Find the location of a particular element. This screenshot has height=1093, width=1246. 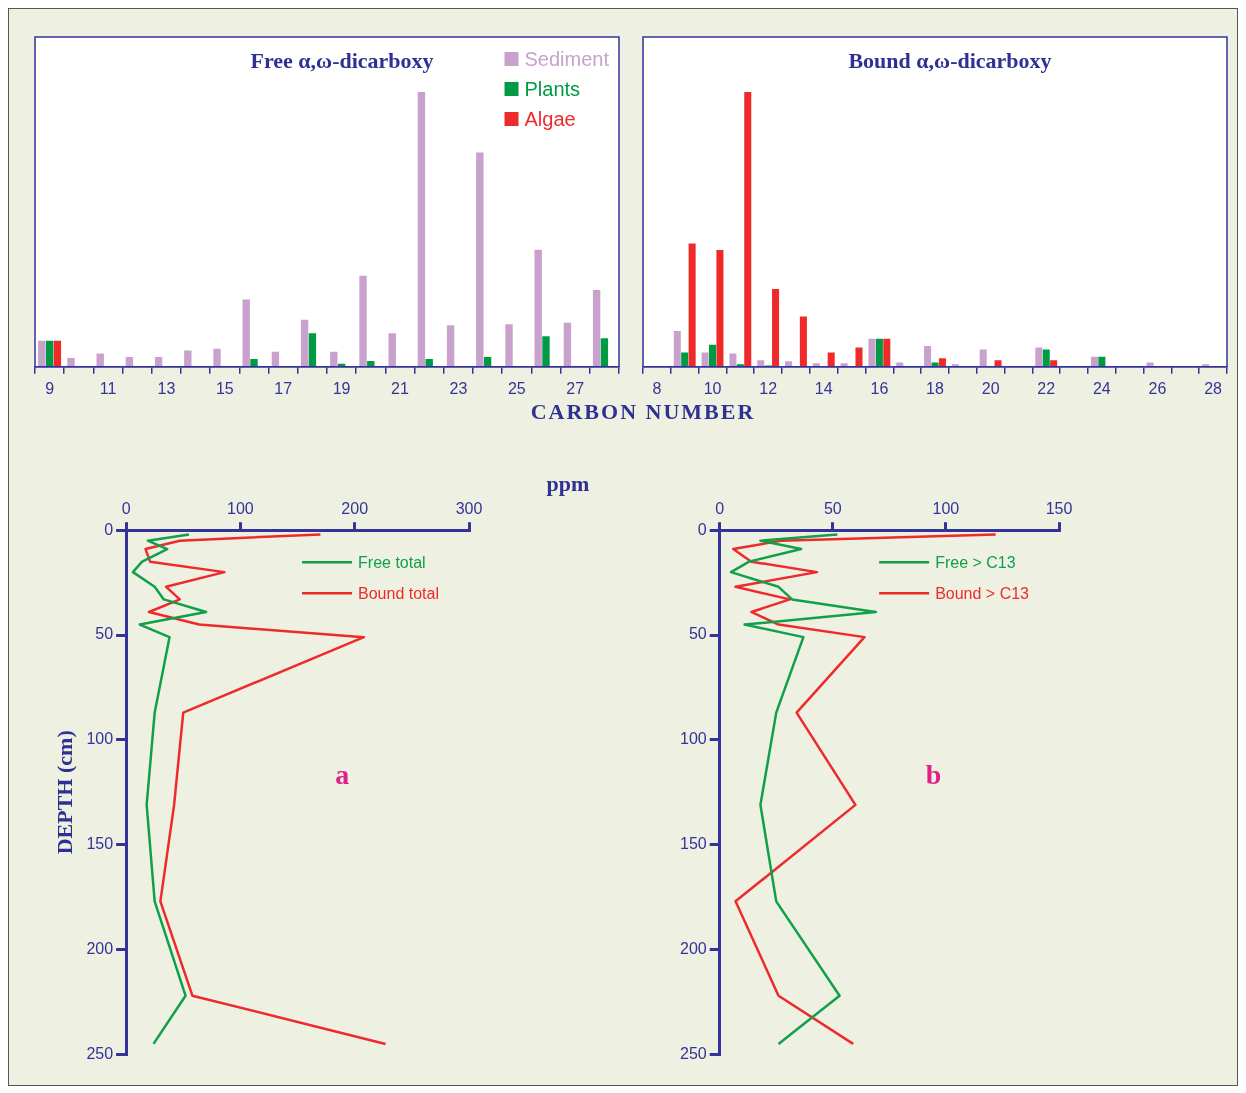

x-tick-label: 8 is located at coordinates (657, 388).